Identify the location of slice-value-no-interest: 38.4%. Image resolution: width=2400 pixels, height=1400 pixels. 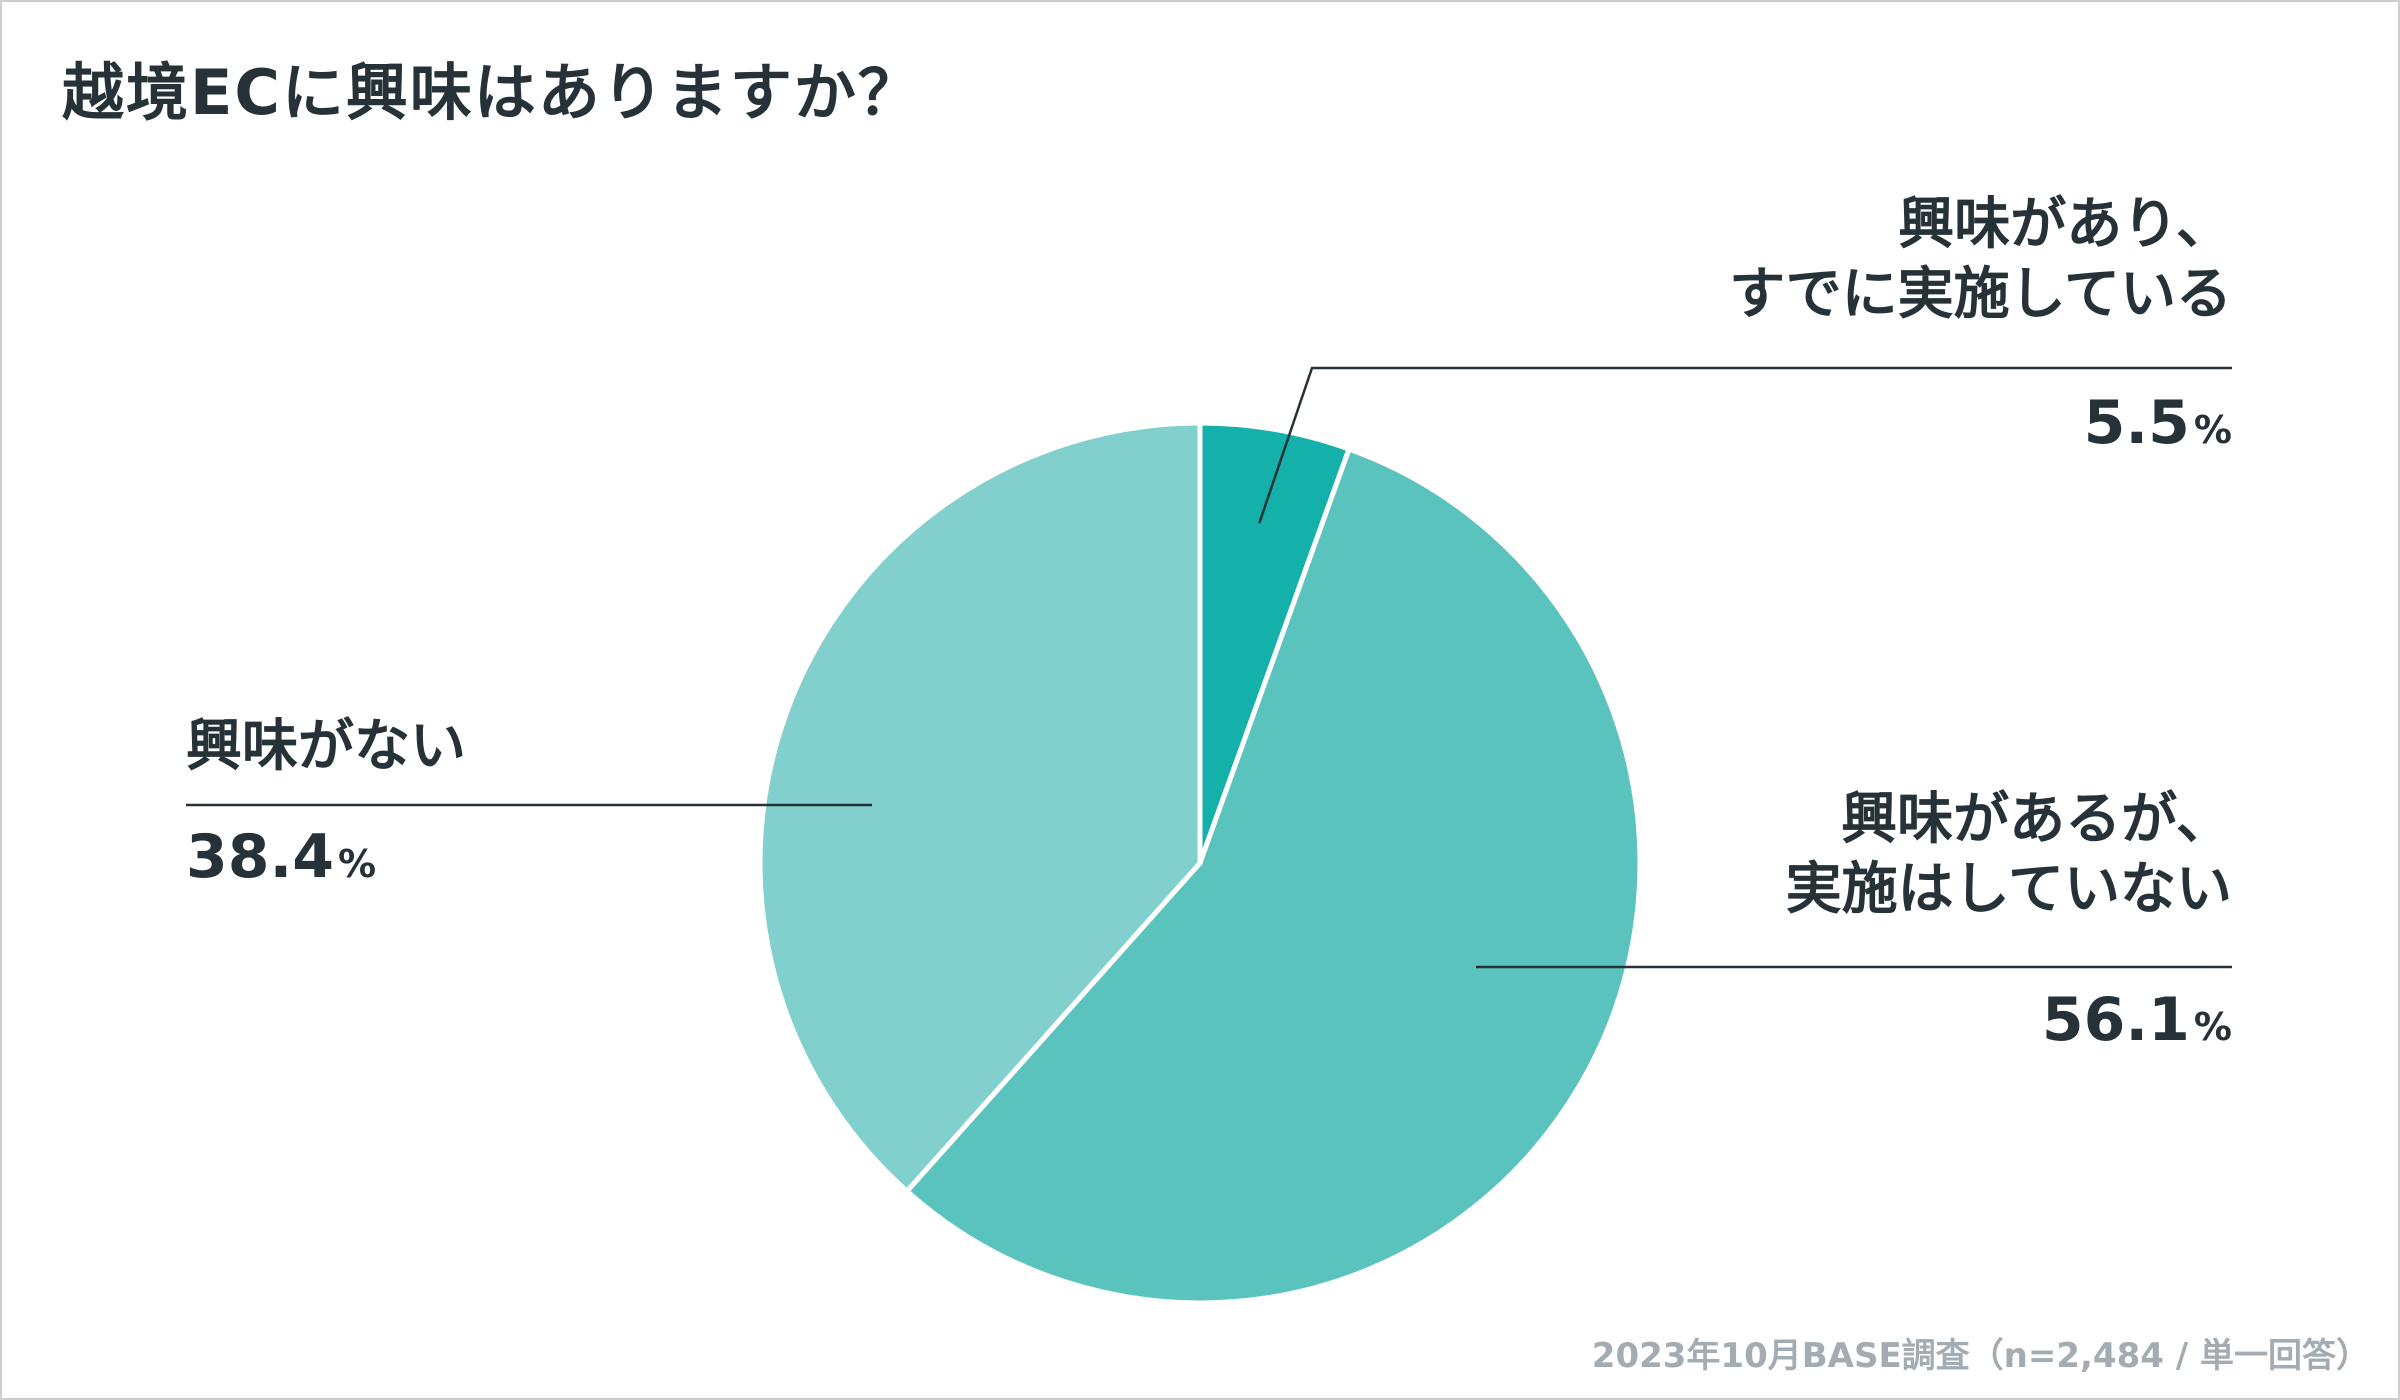
(281, 857).